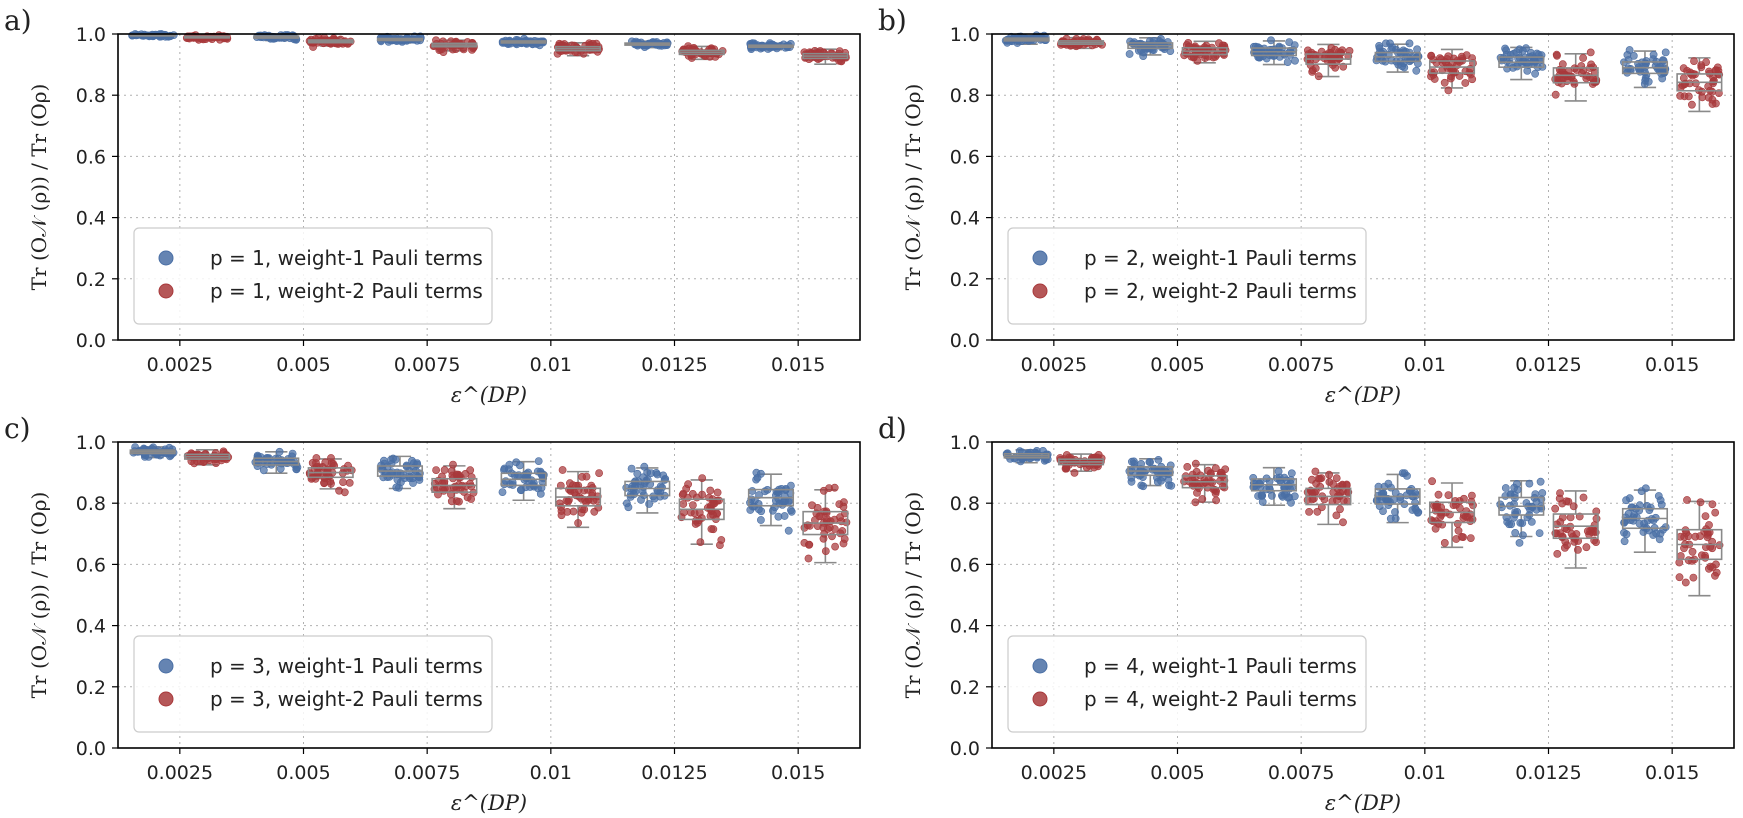 The height and width of the screenshot is (818, 1743). Describe the element at coordinates (489, 803) in the screenshot. I see `x-axis-label: ε^(DP)` at that location.